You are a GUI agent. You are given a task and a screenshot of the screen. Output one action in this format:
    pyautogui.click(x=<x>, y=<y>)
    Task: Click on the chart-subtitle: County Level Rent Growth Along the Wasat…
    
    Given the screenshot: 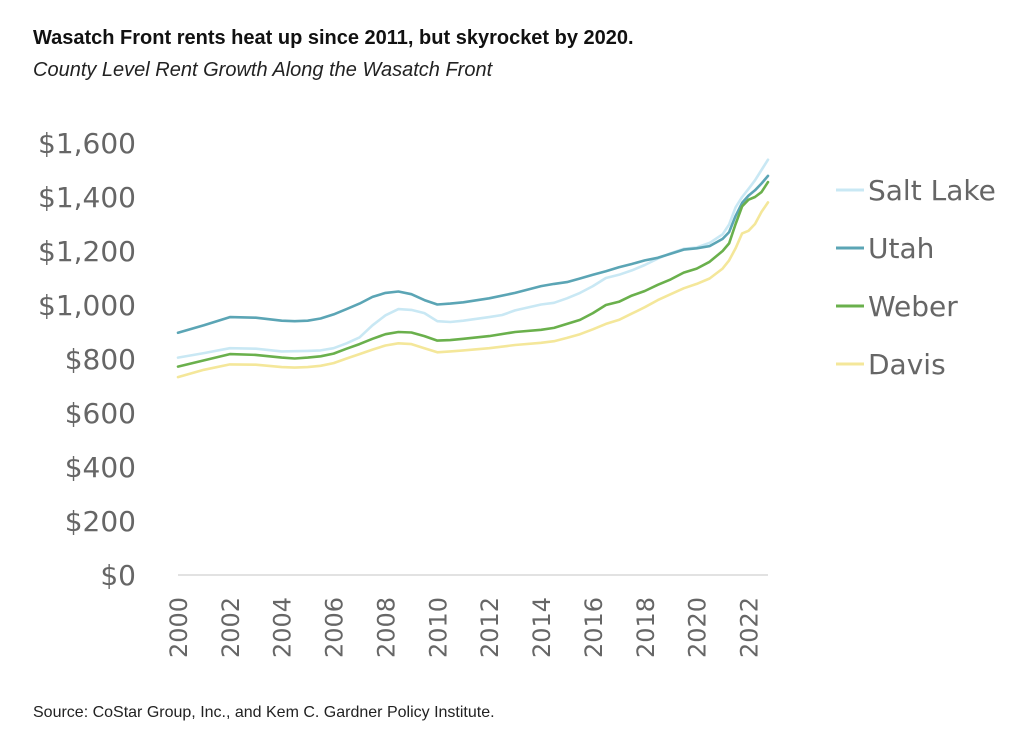 What is the action you would take?
    pyautogui.click(x=263, y=70)
    